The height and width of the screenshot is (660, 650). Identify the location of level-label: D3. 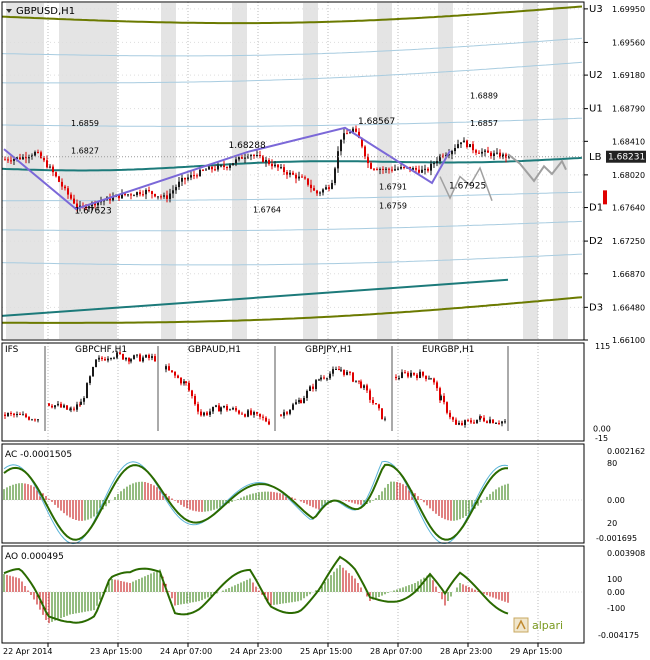
(596, 307).